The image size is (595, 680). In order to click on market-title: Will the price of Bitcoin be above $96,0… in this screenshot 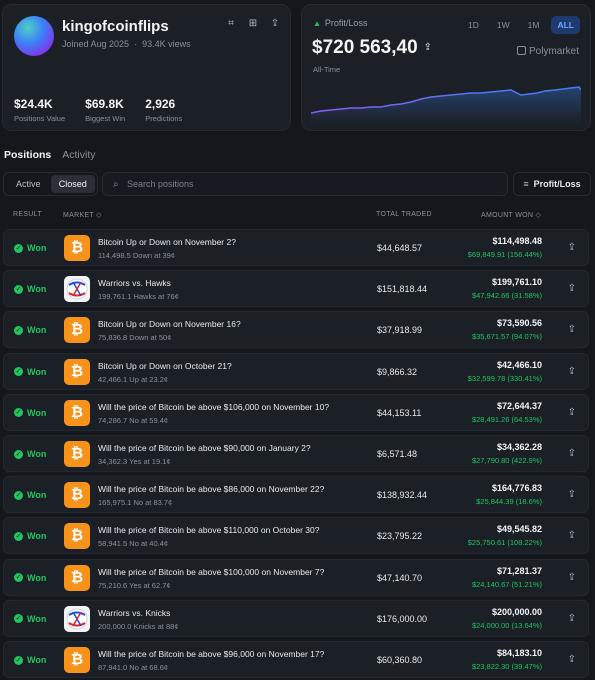, I will do `click(211, 654)`.